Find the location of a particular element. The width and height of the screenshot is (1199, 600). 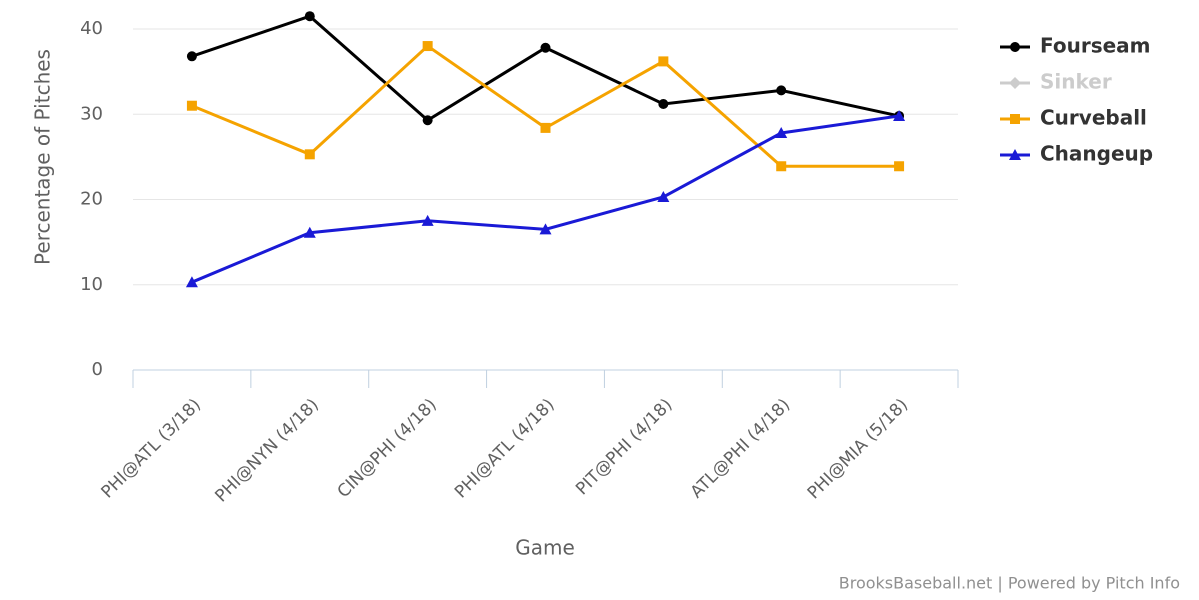

legend-label: Curveball is located at coordinates (1093, 118).